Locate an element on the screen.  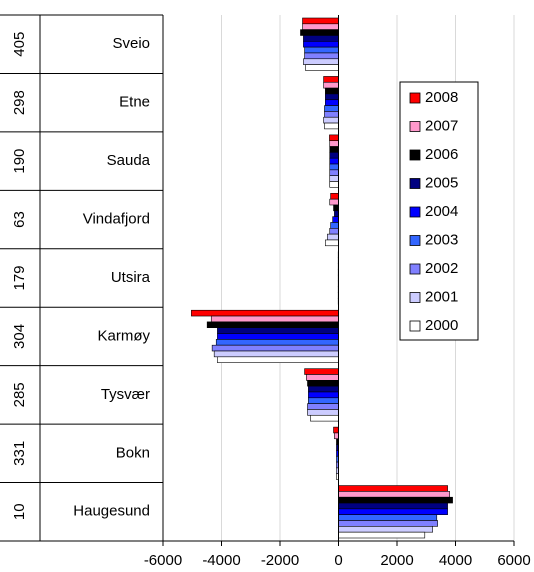
category-code: 63 is located at coordinates (19, 219).